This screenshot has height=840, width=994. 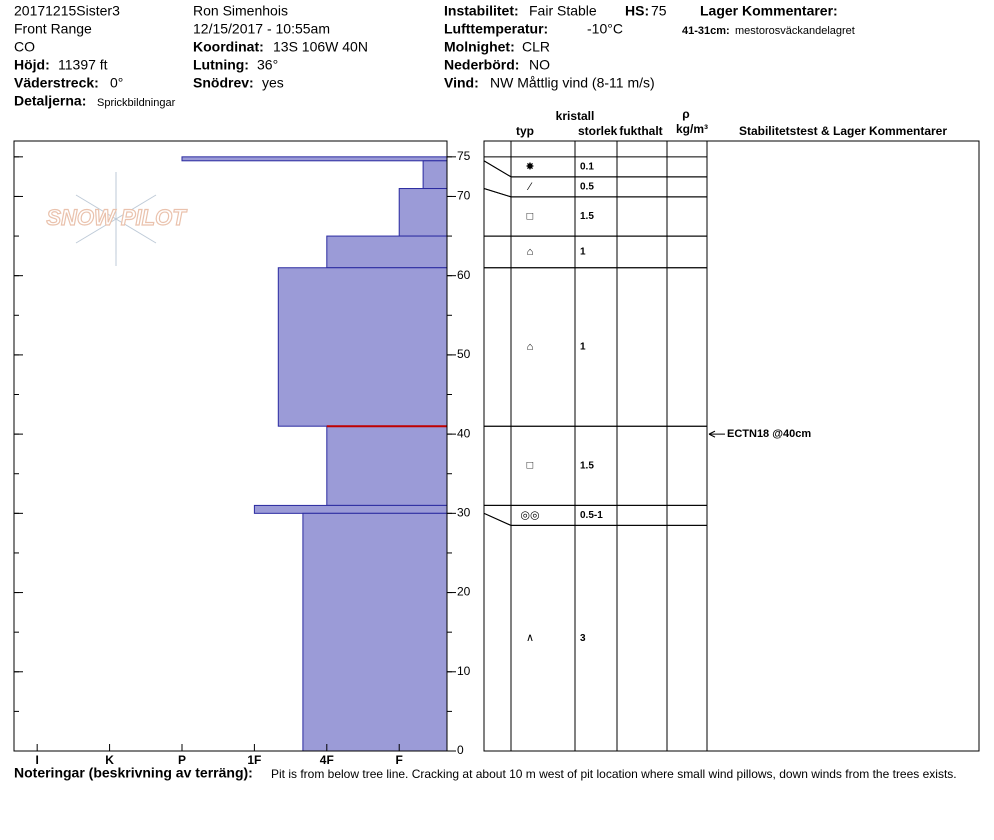 What do you see at coordinates (464, 513) in the screenshot?
I see `y-tick-label: 30` at bounding box center [464, 513].